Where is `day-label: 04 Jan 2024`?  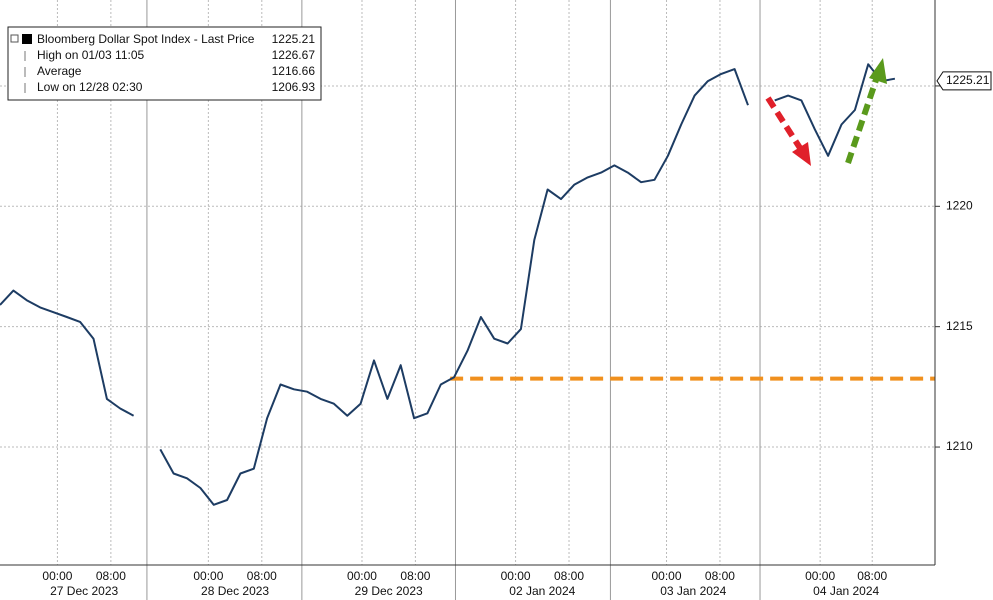 day-label: 04 Jan 2024 is located at coordinates (846, 591).